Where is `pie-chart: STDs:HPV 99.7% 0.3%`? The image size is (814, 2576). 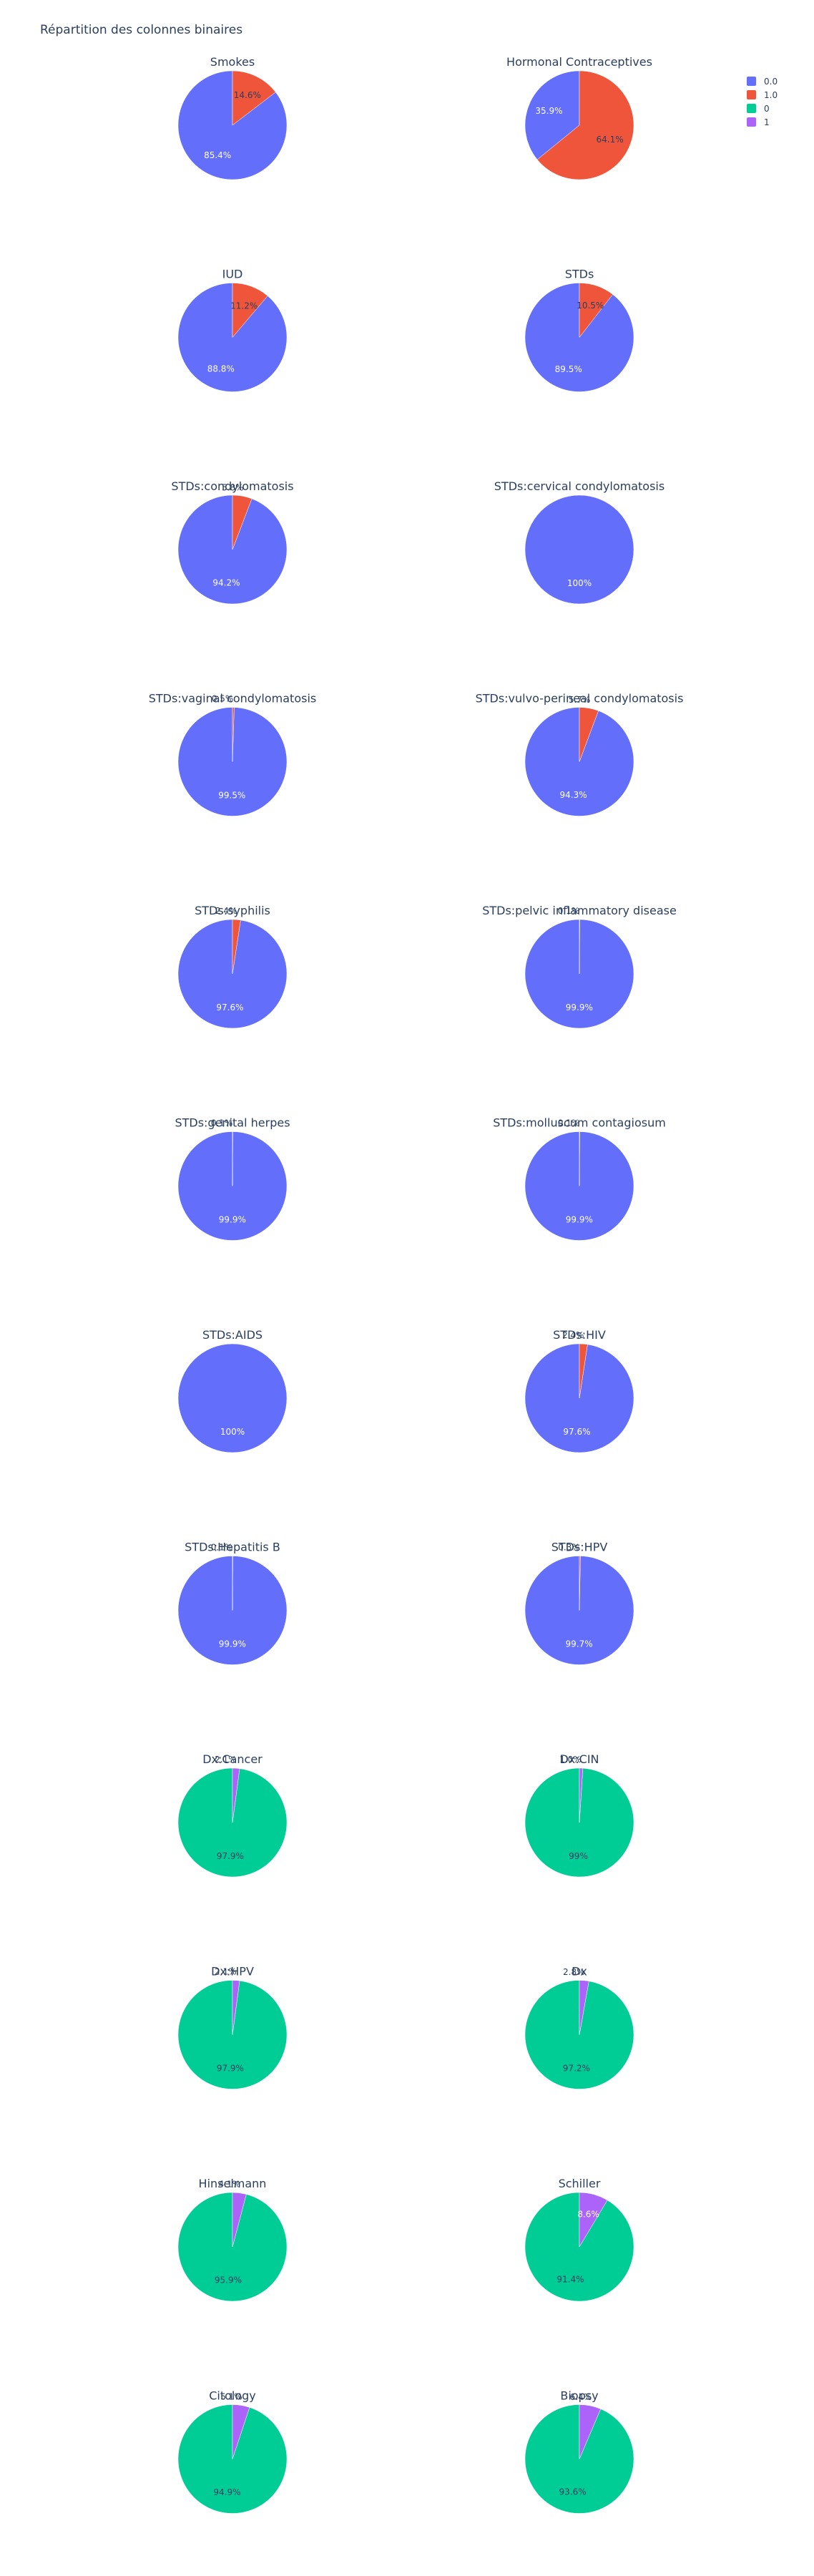
pie-chart: STDs:HPV 99.7% 0.3% is located at coordinates (579, 1603).